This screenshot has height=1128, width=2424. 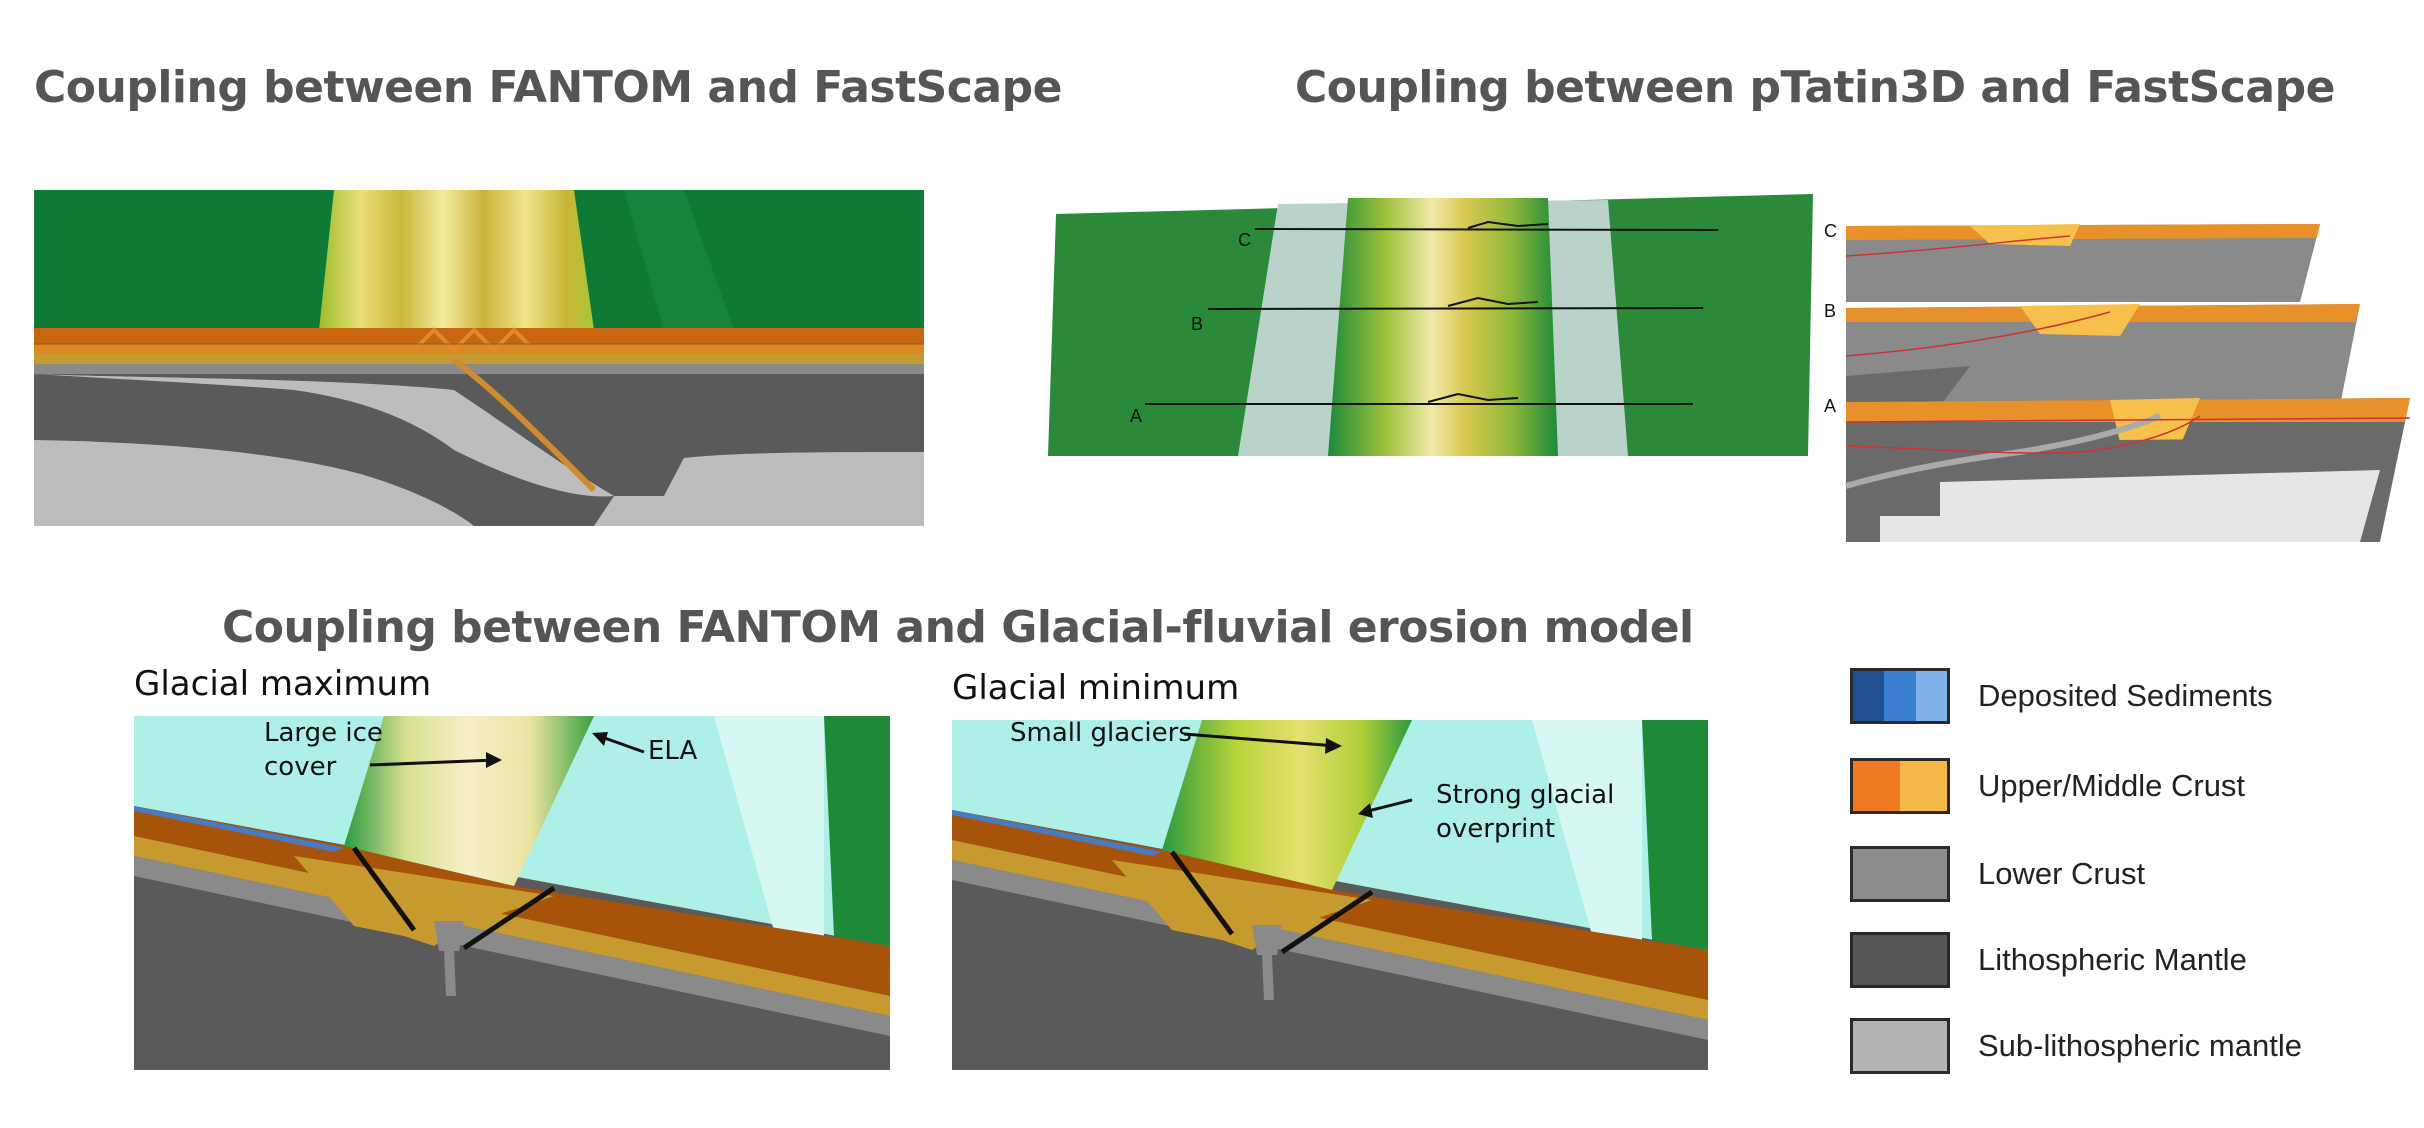 What do you see at coordinates (1900, 786) in the screenshot?
I see `legend-swatch-upper-crust` at bounding box center [1900, 786].